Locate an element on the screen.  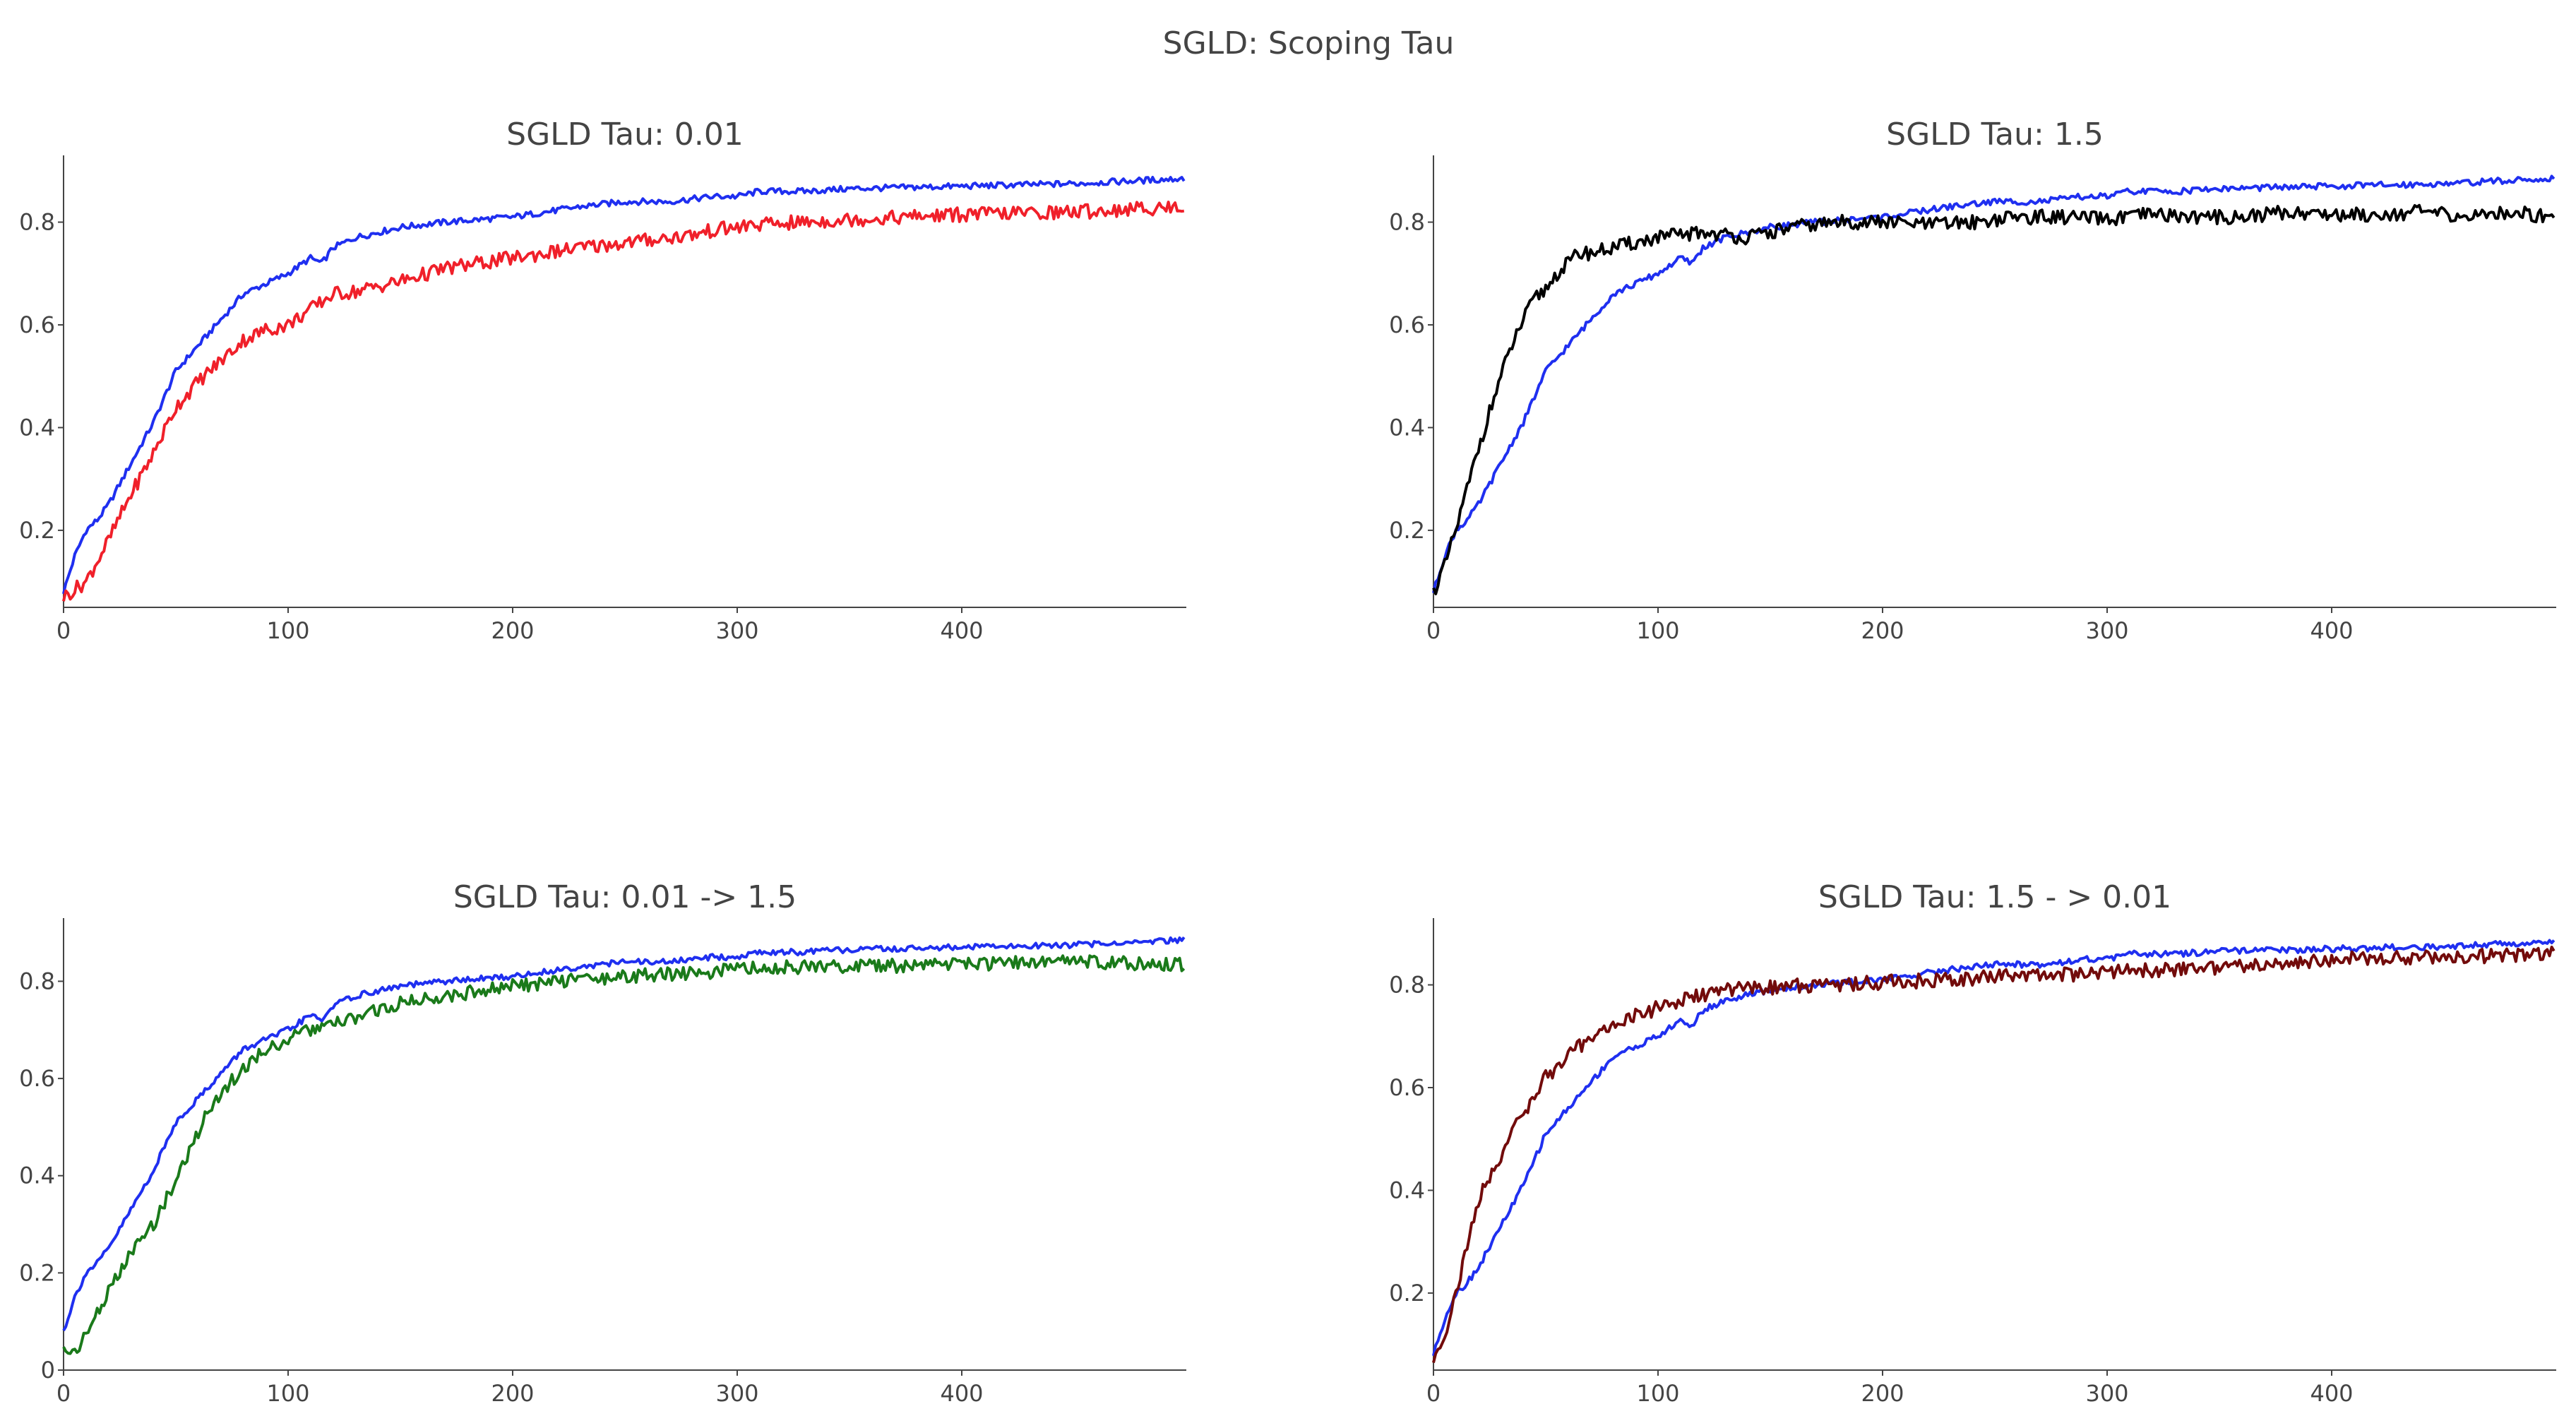
subplot-title: SGLD Tau: 0.01 -> 1.5 is located at coordinates (625, 897).